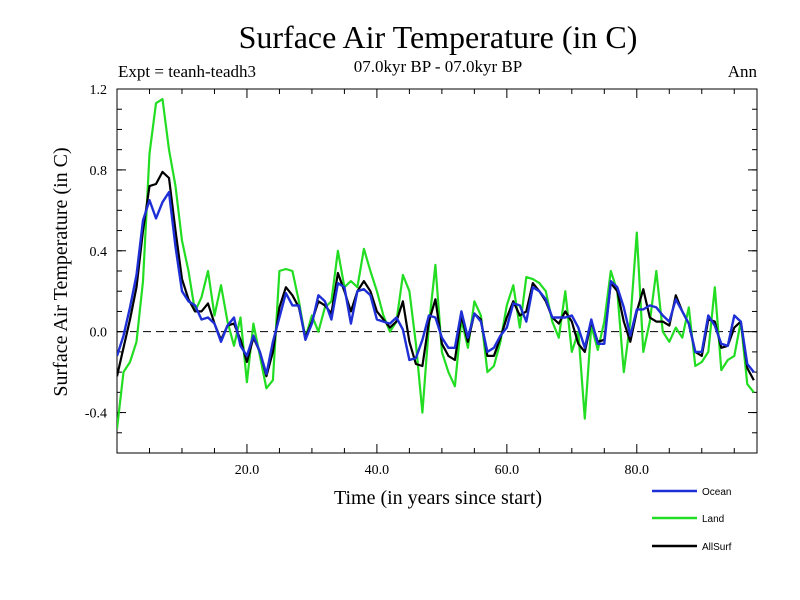 The image size is (800, 600). I want to click on y-tick-label: 0.4, so click(99, 252).